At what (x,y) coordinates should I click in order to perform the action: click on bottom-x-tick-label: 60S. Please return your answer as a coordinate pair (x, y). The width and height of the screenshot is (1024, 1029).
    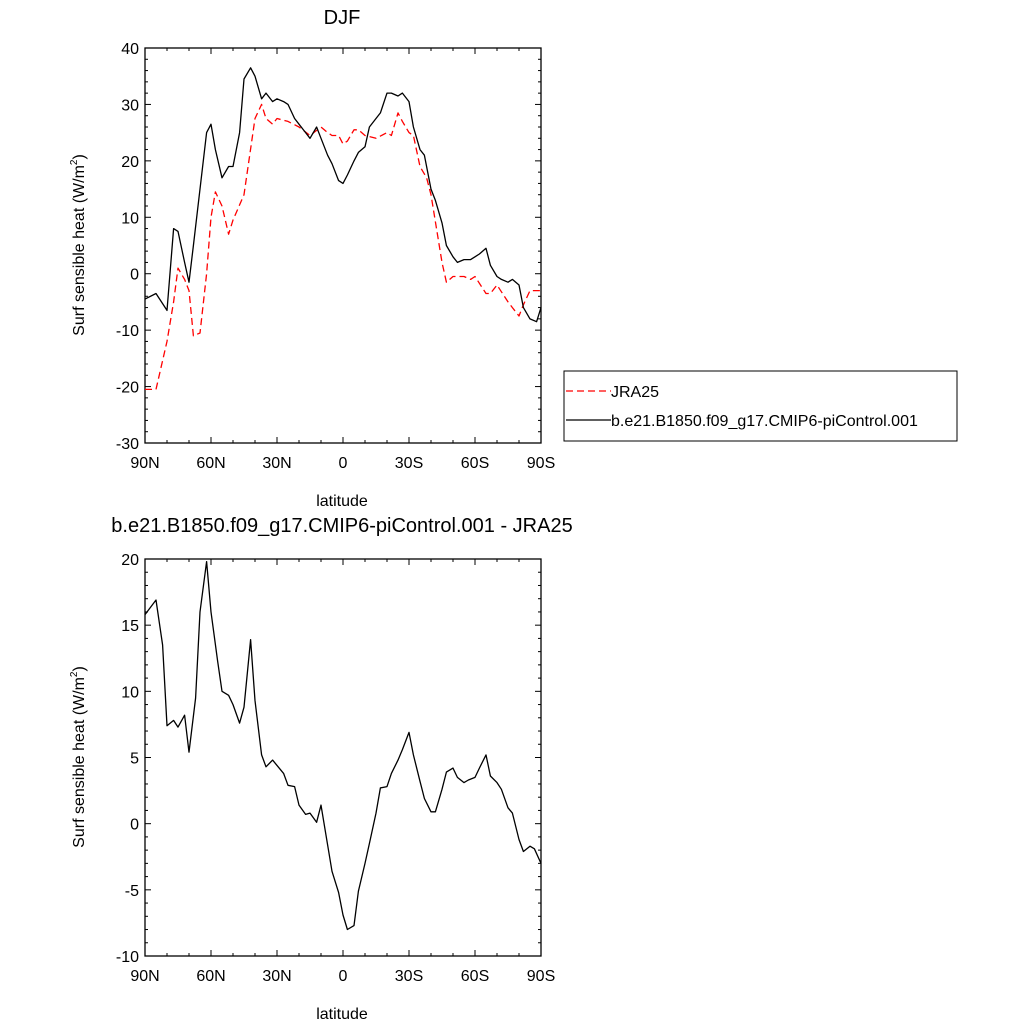
    Looking at the image, I should click on (475, 976).